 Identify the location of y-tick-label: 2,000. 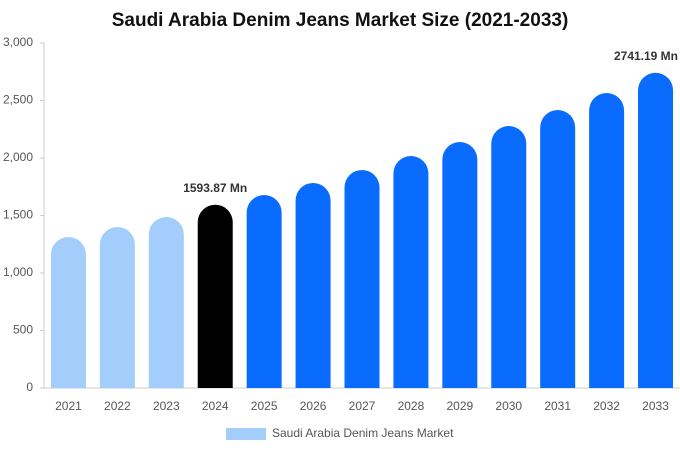
(18, 157).